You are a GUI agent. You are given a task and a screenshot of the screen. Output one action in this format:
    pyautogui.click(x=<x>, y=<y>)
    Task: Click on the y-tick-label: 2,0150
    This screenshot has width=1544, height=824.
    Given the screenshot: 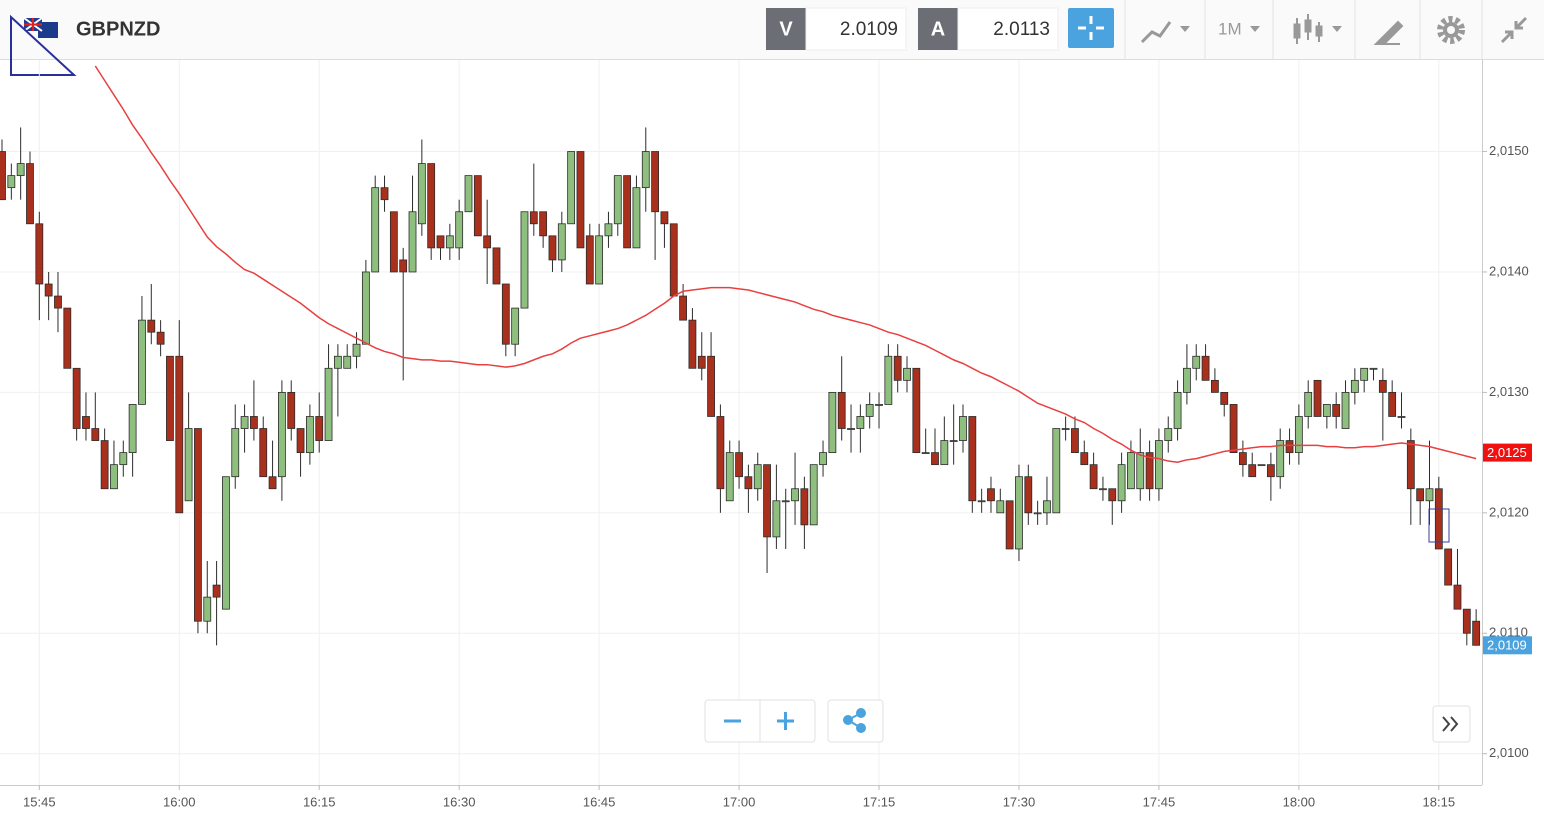 What is the action you would take?
    pyautogui.click(x=1509, y=150)
    